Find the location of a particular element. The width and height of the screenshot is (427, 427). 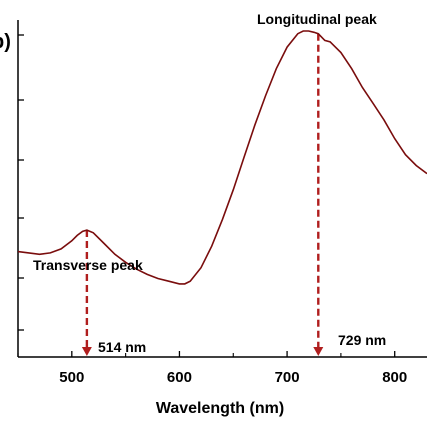

x-tick-label-700: 700 is located at coordinates (287, 377).